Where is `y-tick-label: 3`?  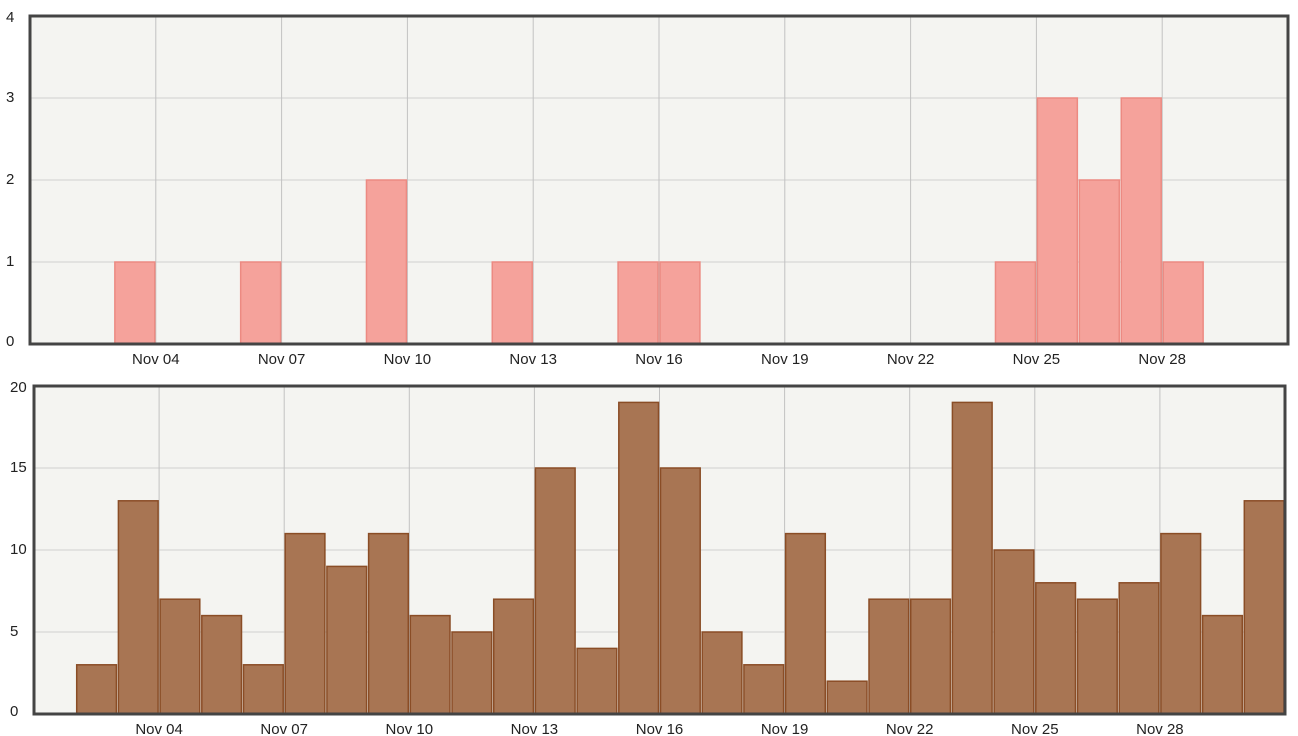
y-tick-label: 3 is located at coordinates (10, 97).